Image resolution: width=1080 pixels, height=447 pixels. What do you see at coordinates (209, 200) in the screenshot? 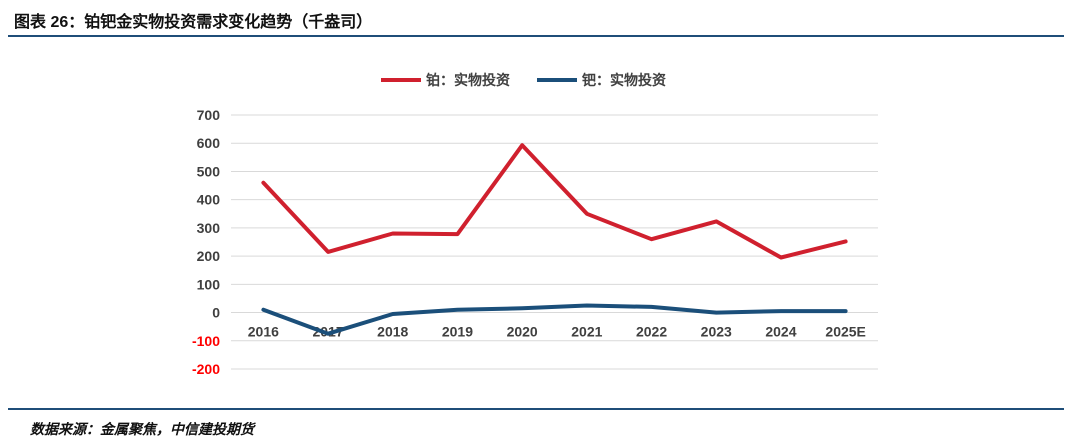
I see `y-tick-label: 400` at bounding box center [209, 200].